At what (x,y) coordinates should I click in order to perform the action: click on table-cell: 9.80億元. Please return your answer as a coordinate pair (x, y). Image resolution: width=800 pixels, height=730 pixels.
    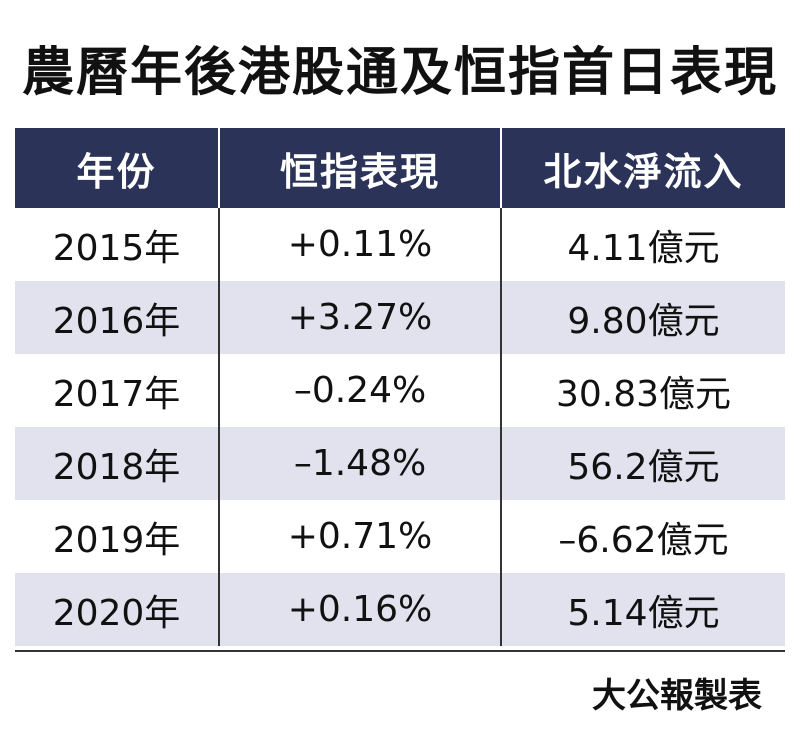
    Looking at the image, I should click on (642, 317).